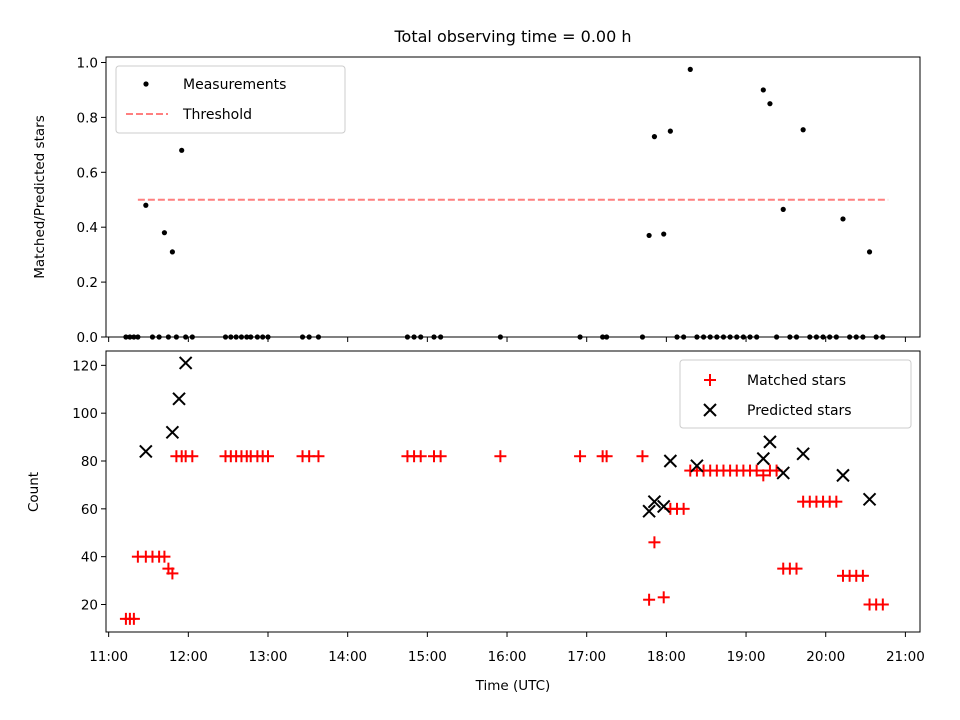 This screenshot has width=960, height=720. Describe the element at coordinates (108, 657) in the screenshot. I see `bottom-xtick-label: 11:00` at that location.